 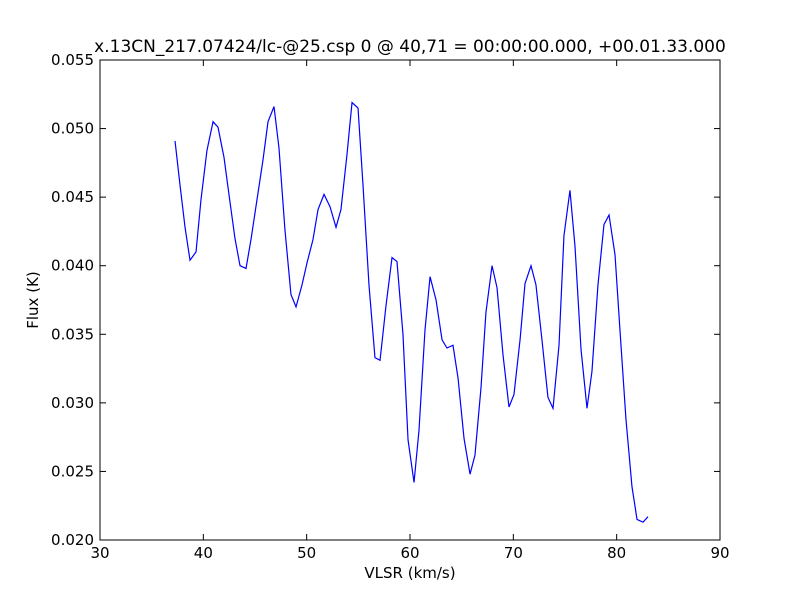 I want to click on x-tick-label: 80, so click(x=616, y=553).